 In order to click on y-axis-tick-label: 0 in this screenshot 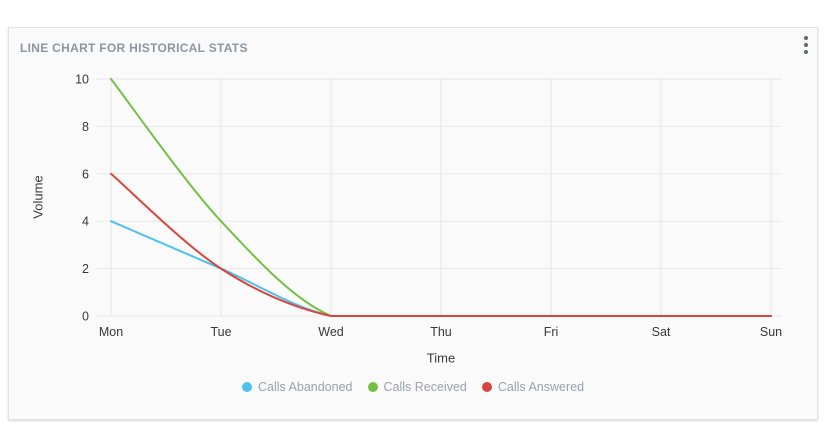, I will do `click(85, 317)`.